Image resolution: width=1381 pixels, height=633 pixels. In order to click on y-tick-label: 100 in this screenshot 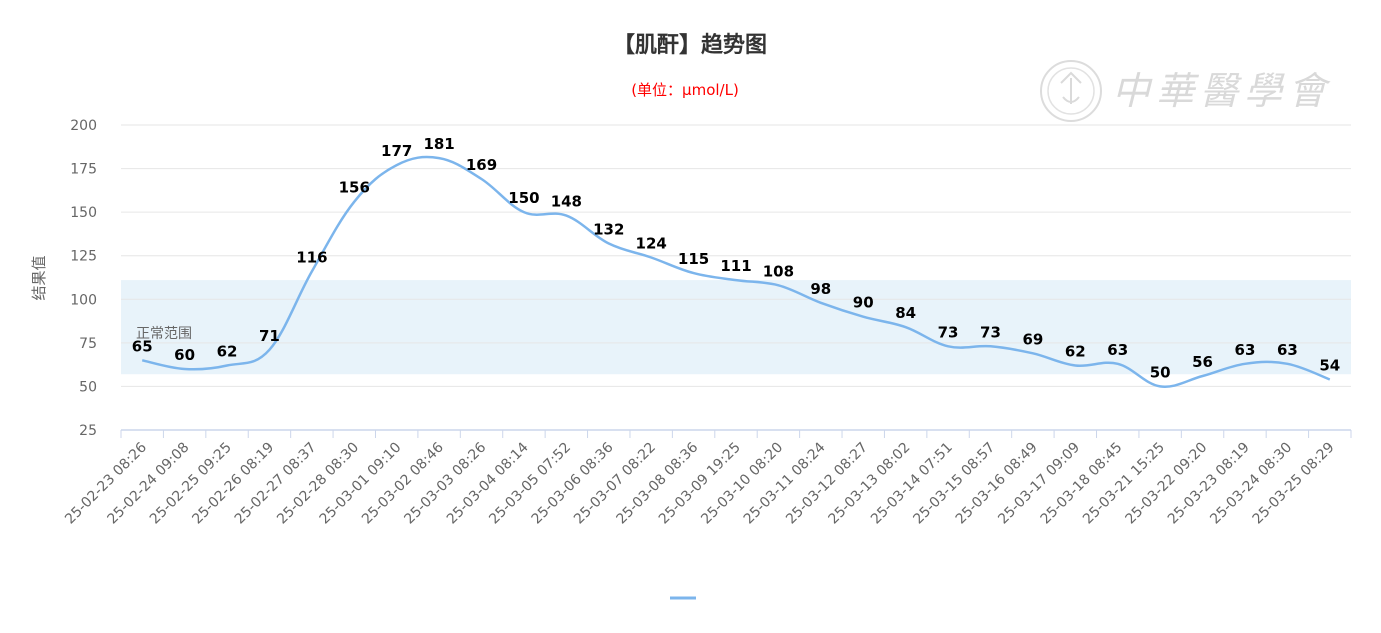, I will do `click(83, 300)`.